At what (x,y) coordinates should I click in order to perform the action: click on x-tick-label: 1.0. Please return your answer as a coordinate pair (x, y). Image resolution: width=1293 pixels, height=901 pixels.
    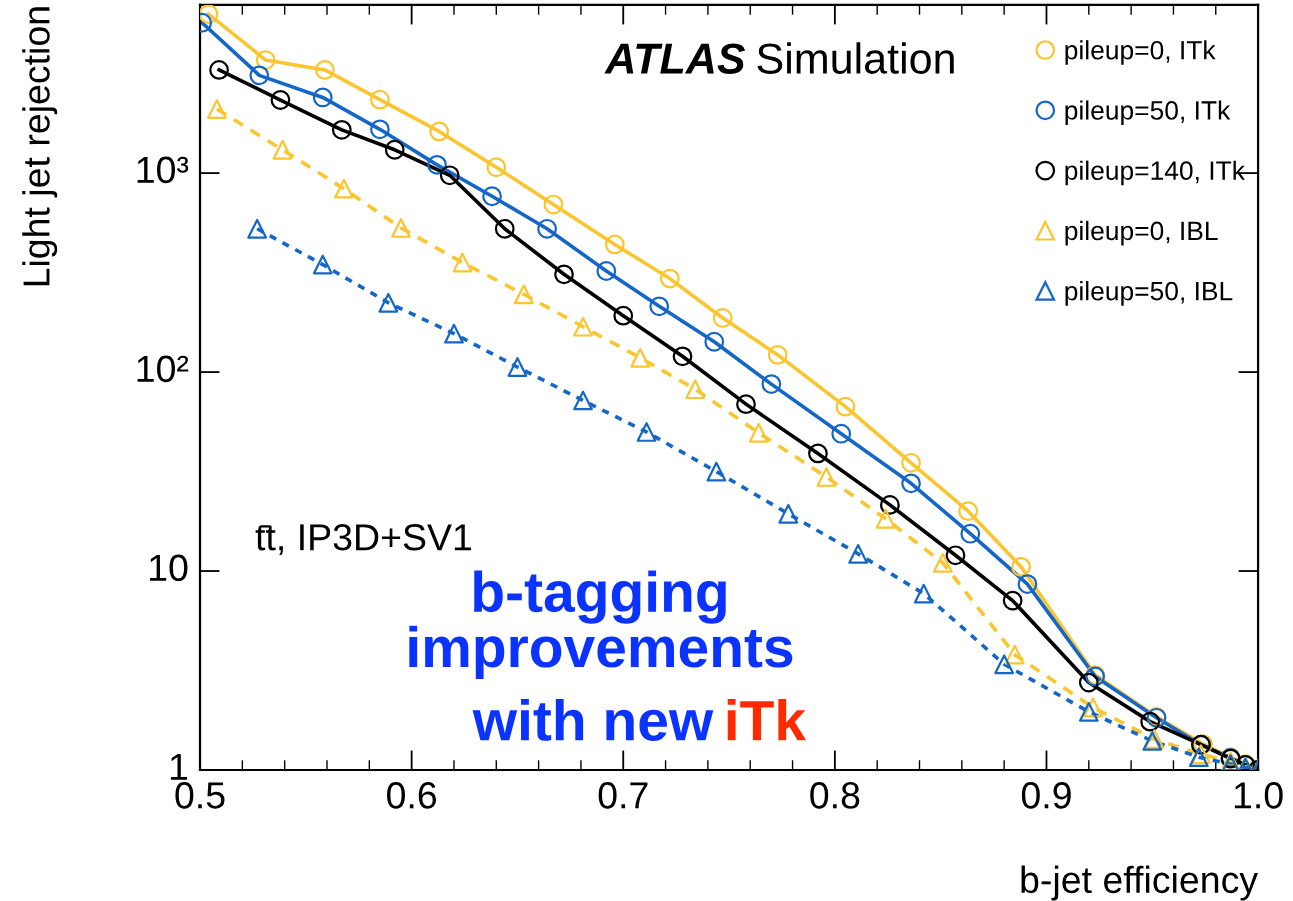
    Looking at the image, I should click on (1258, 795).